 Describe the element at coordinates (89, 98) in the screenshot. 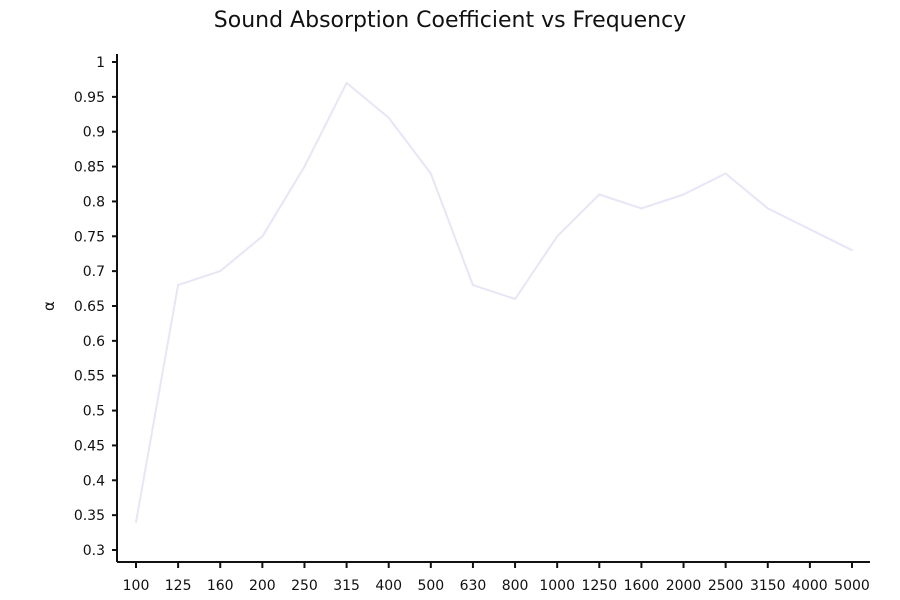

I see `y-tick-label: 0.95` at that location.